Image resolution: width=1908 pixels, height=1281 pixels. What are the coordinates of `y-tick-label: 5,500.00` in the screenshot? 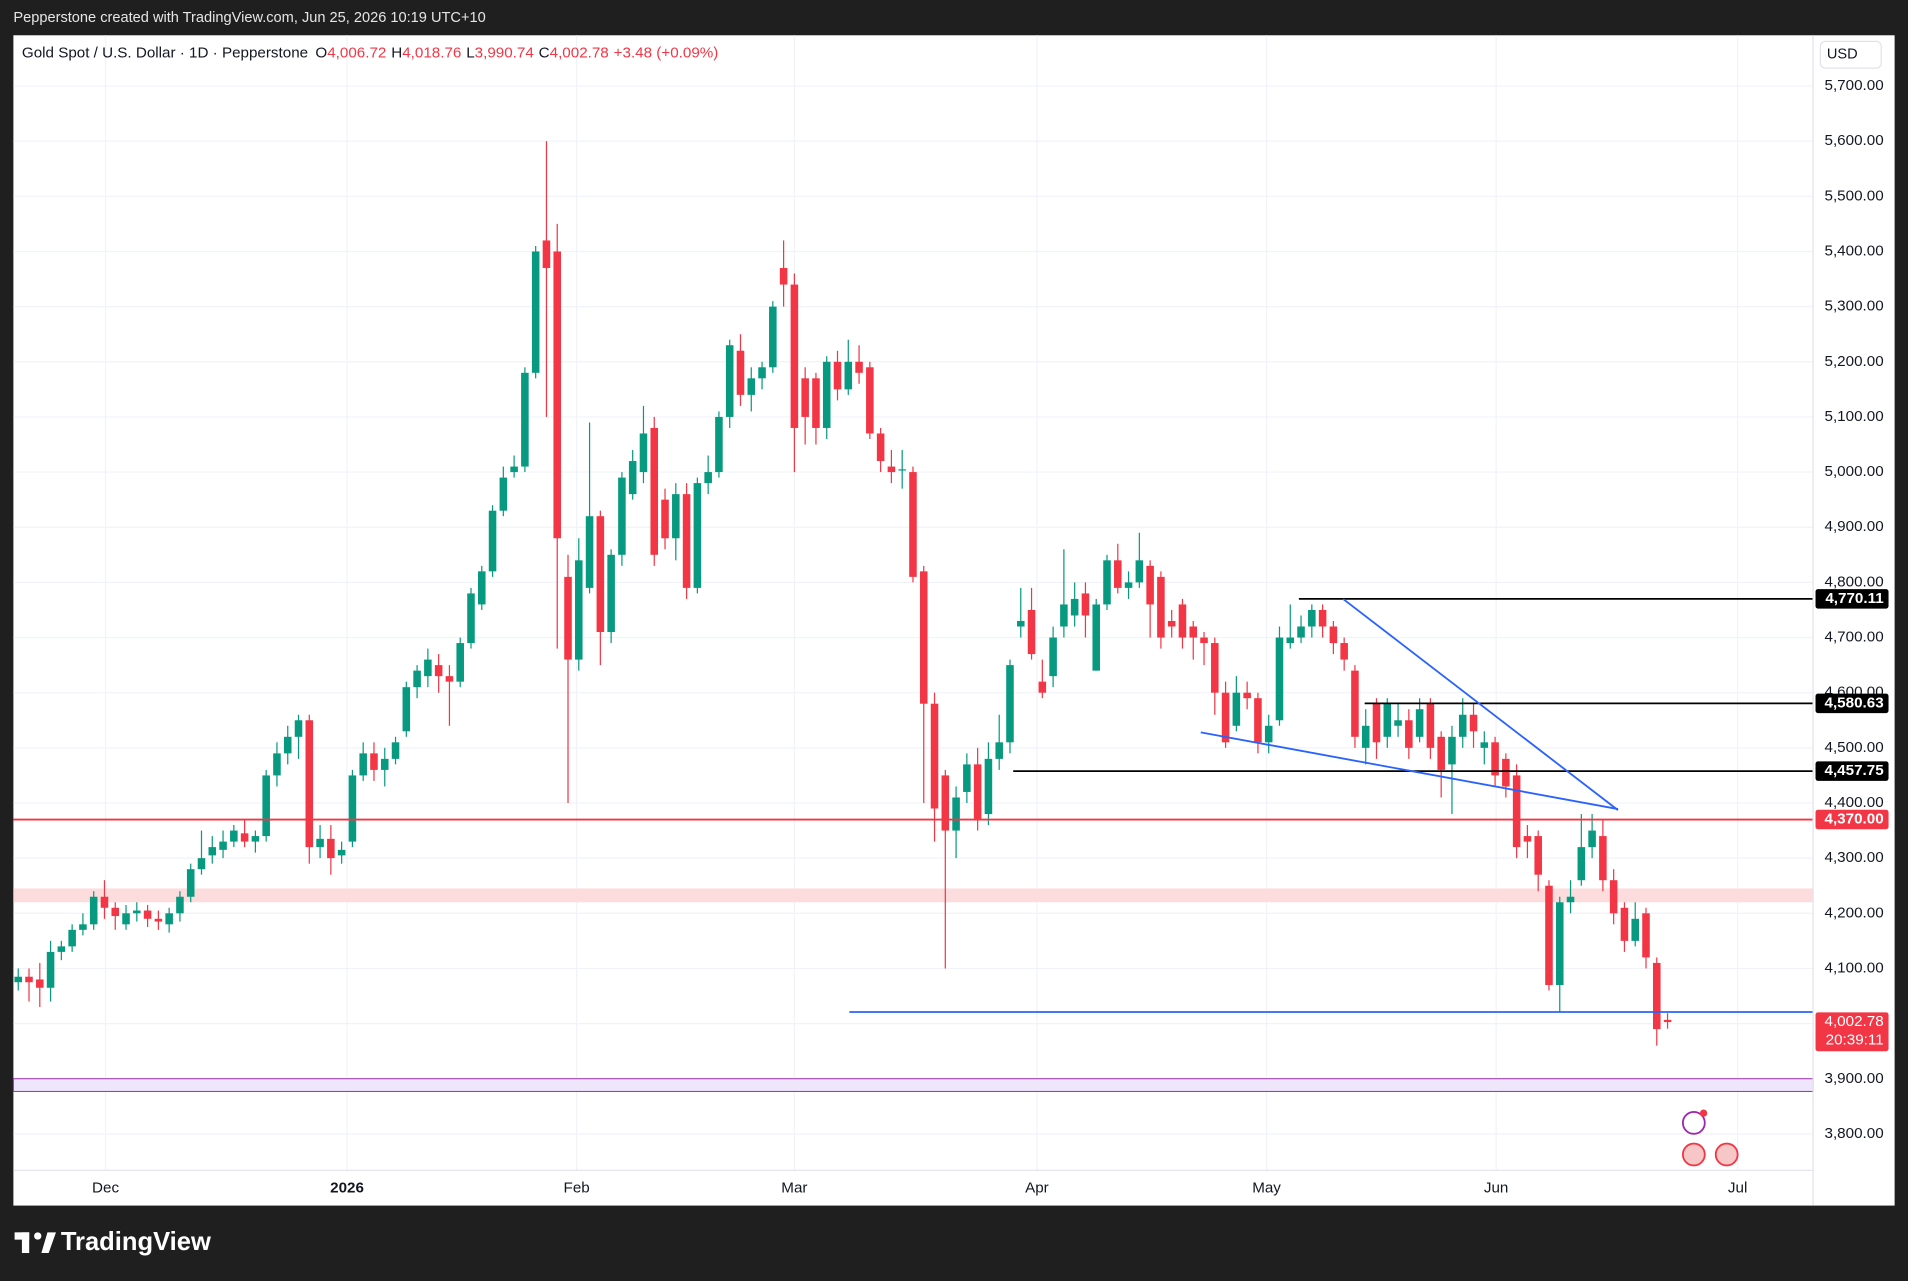 It's located at (1854, 195).